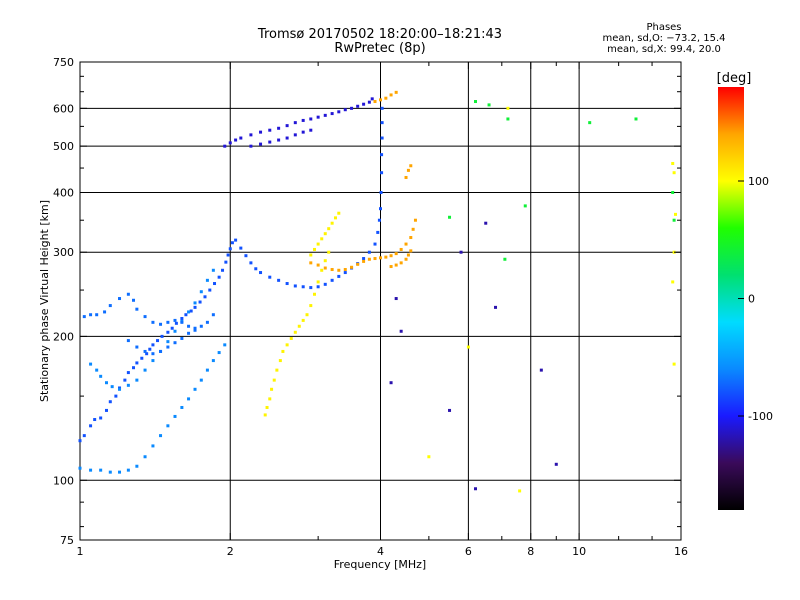  What do you see at coordinates (63, 192) in the screenshot?
I see `y-tick-label: 400` at bounding box center [63, 192].